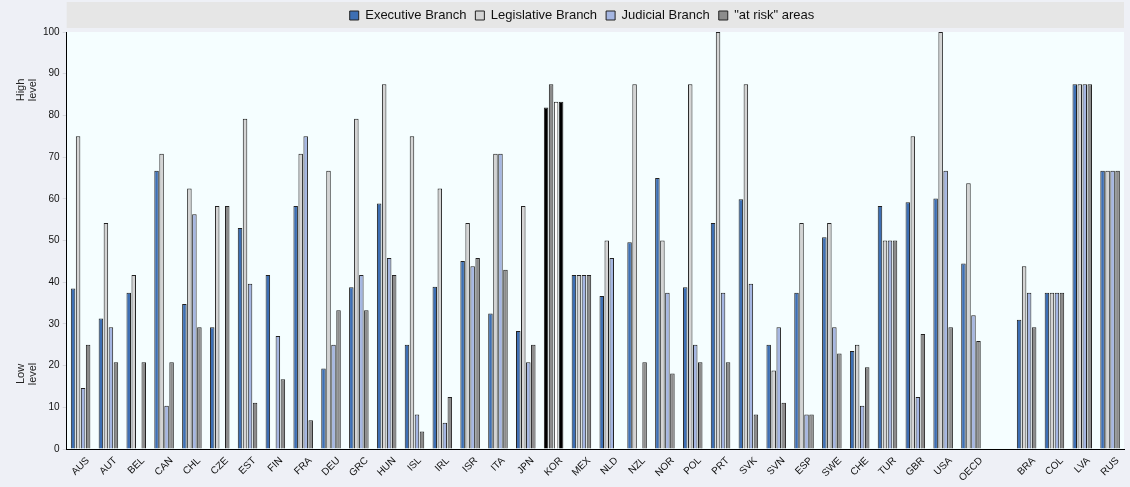 Image resolution: width=1130 pixels, height=487 pixels. Describe the element at coordinates (665, 15) in the screenshot. I see `legend-label: Judicial Branch` at that location.